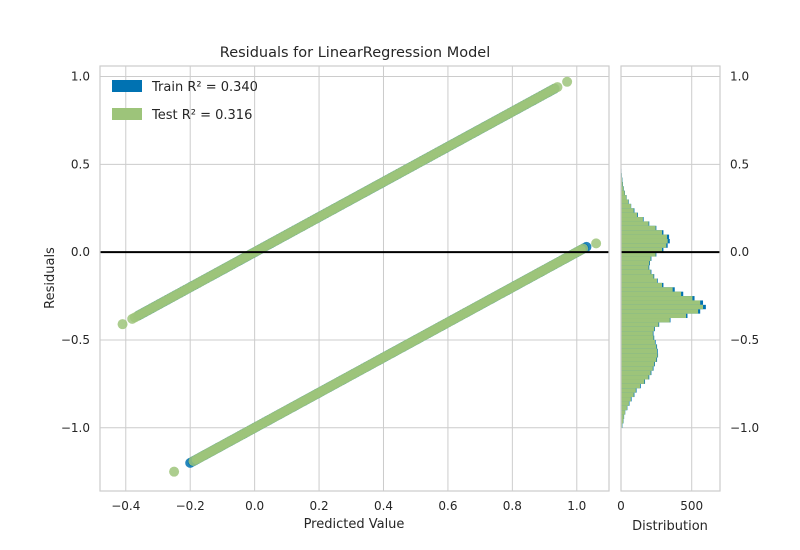  Describe the element at coordinates (691, 506) in the screenshot. I see `dist-x-tick-label: 500` at that location.